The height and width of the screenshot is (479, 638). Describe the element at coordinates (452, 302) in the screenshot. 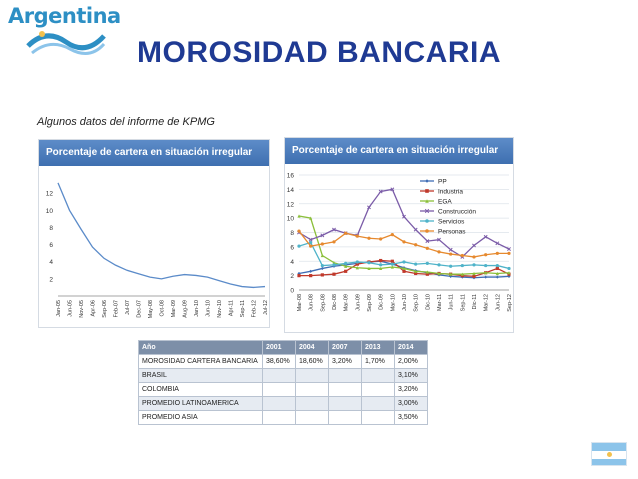

I see `x-tick-label: Jun-11` at that location.